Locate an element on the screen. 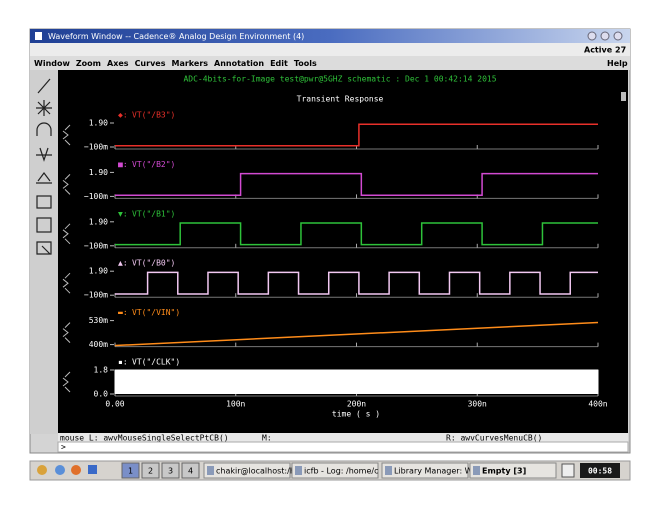 The width and height of the screenshot is (660, 514). plot-title: Transient Response is located at coordinates (340, 99).